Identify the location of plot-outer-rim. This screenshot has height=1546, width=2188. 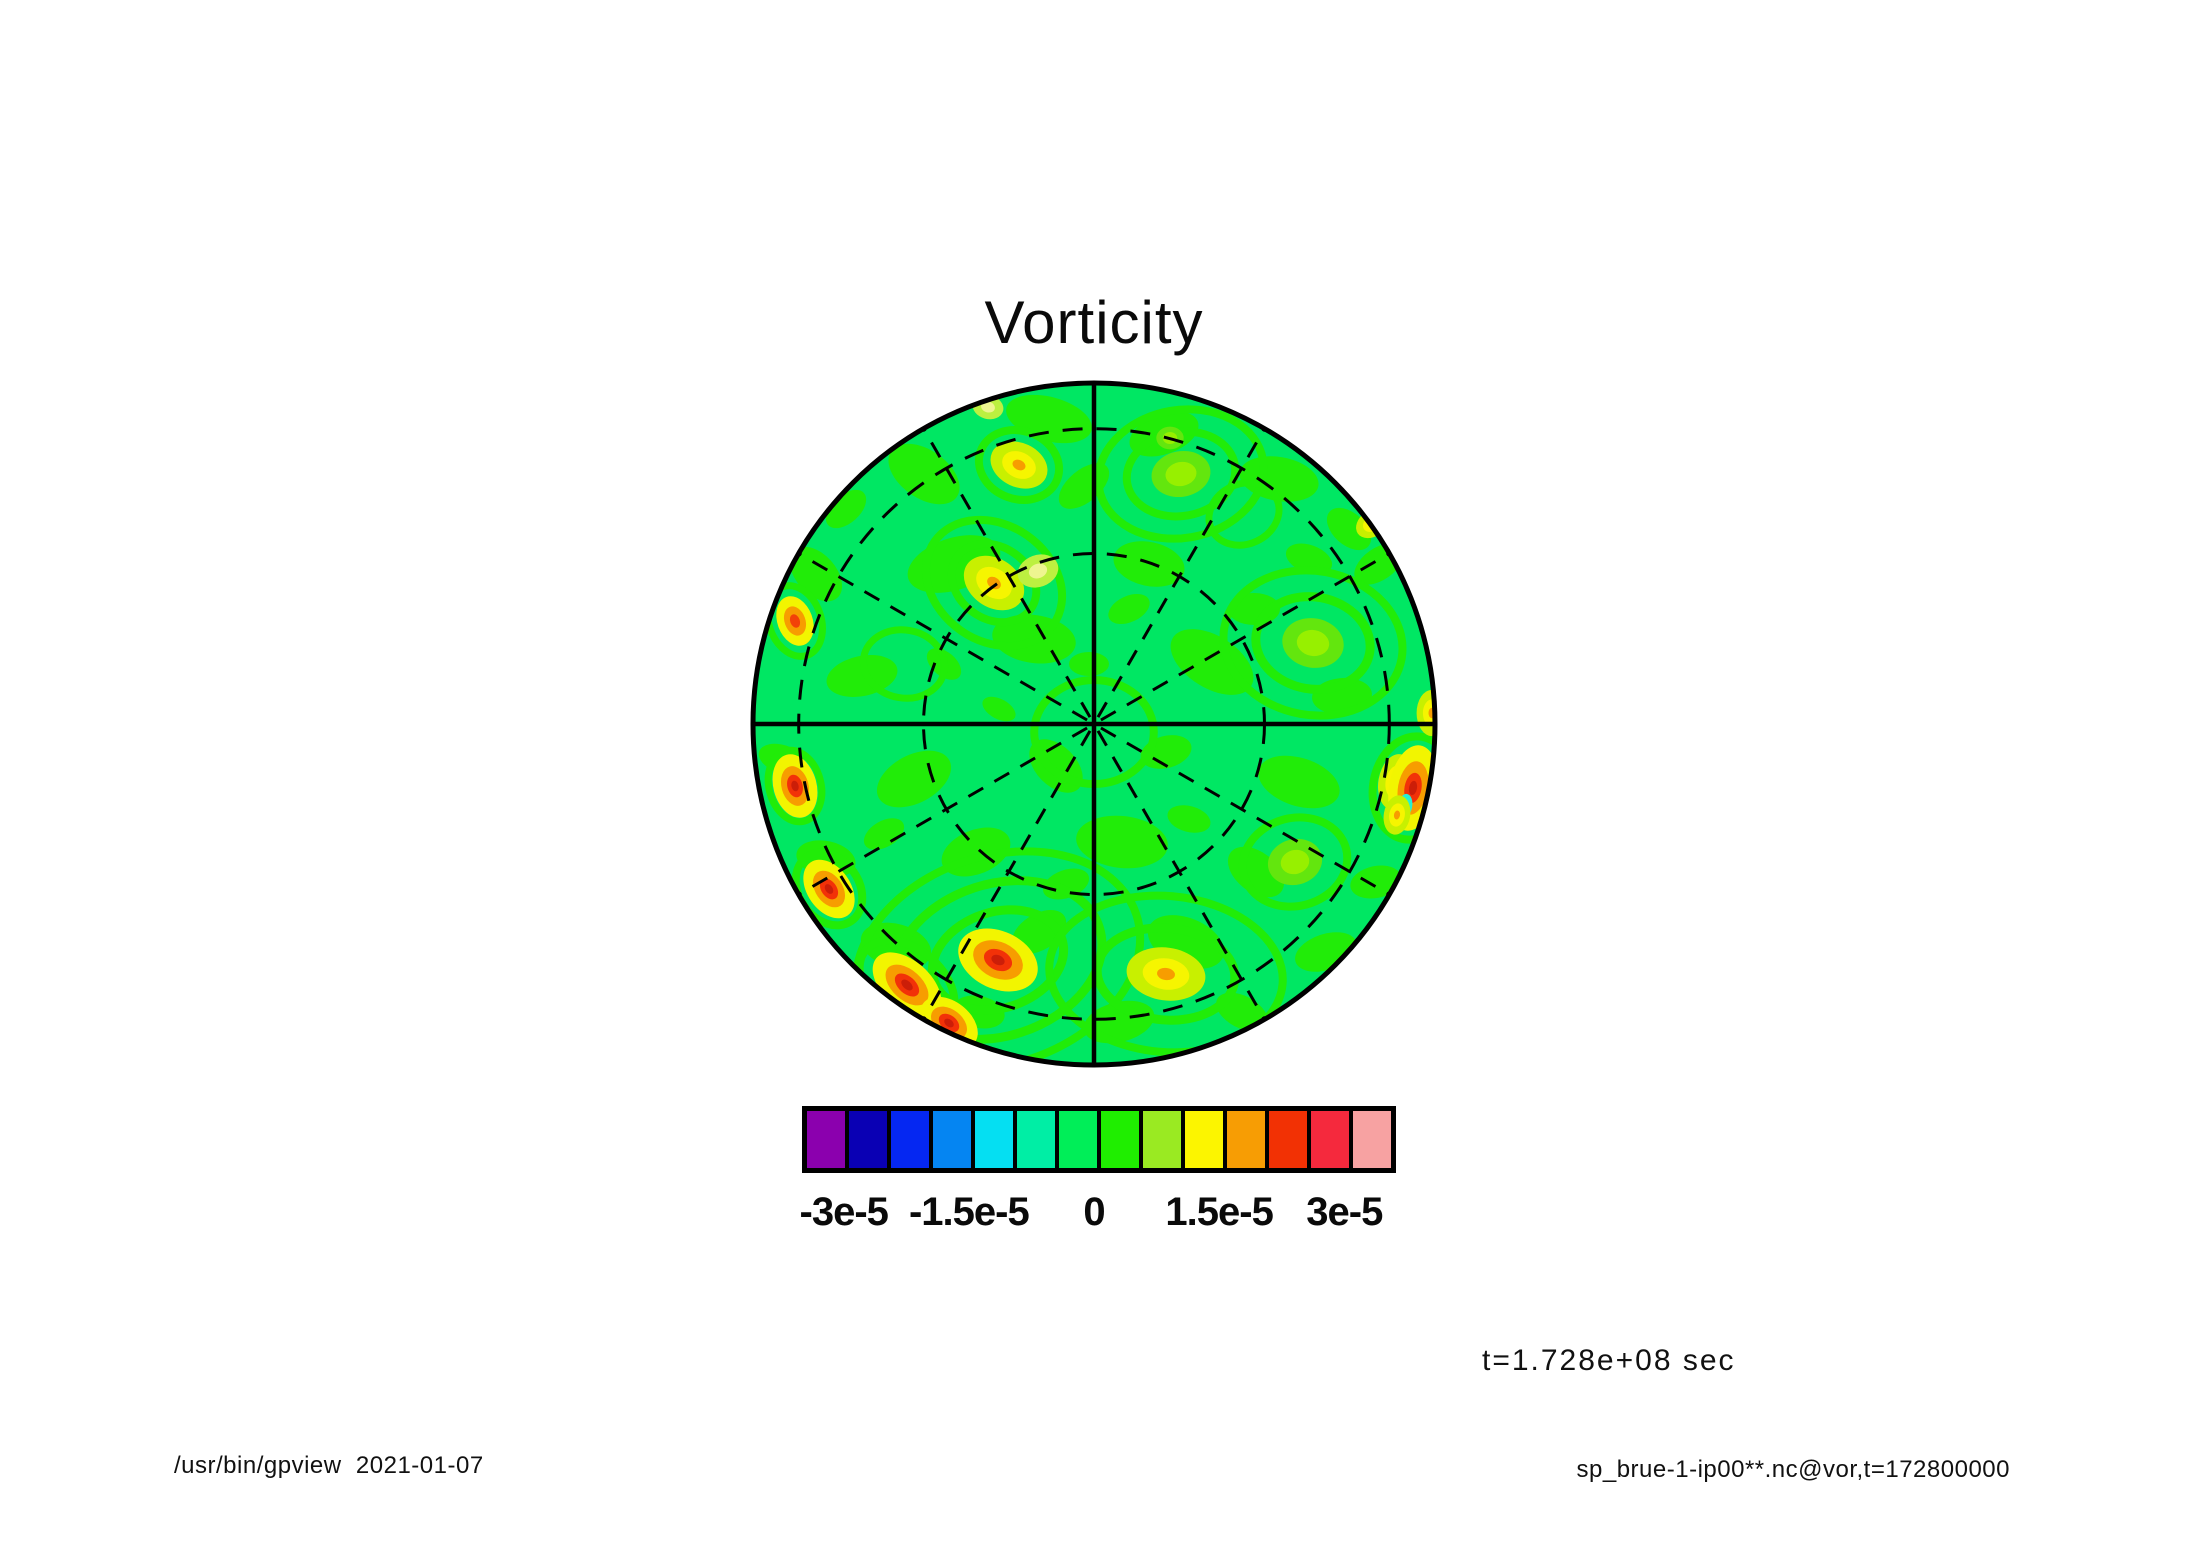
(1094, 724).